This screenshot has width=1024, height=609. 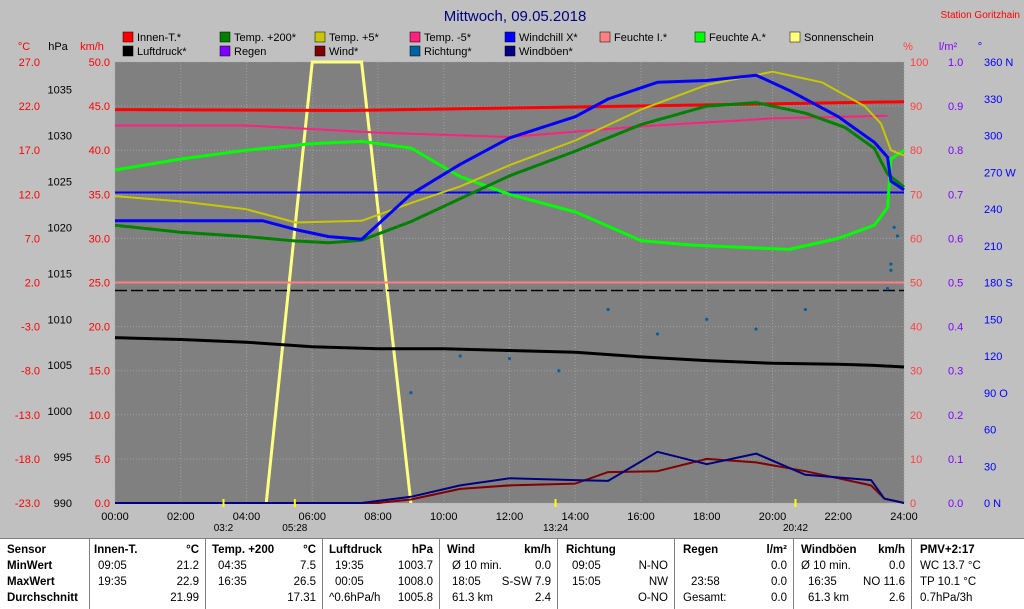 What do you see at coordinates (354, 38) in the screenshot?
I see `legend-label: Temp. +5*` at bounding box center [354, 38].